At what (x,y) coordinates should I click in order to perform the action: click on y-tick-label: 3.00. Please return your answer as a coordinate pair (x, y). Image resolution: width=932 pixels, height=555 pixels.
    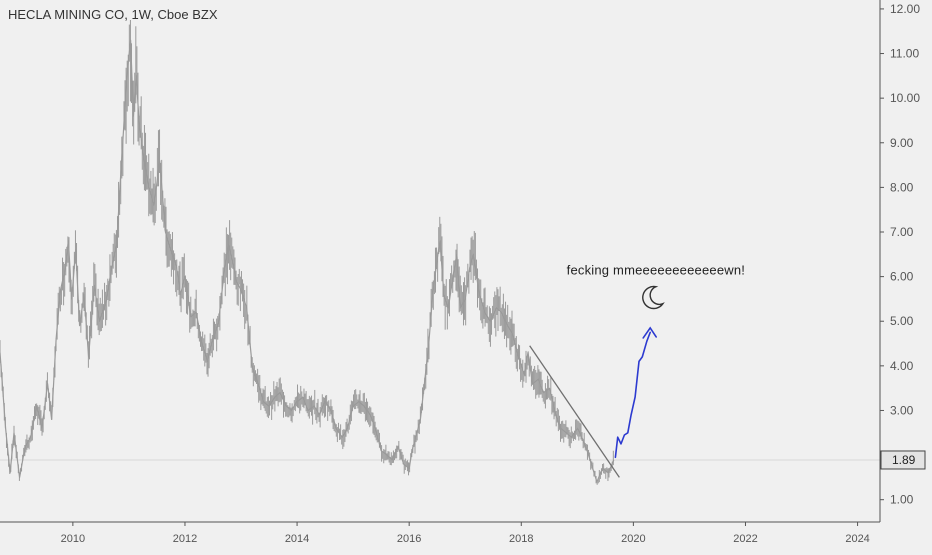
    Looking at the image, I should click on (902, 410).